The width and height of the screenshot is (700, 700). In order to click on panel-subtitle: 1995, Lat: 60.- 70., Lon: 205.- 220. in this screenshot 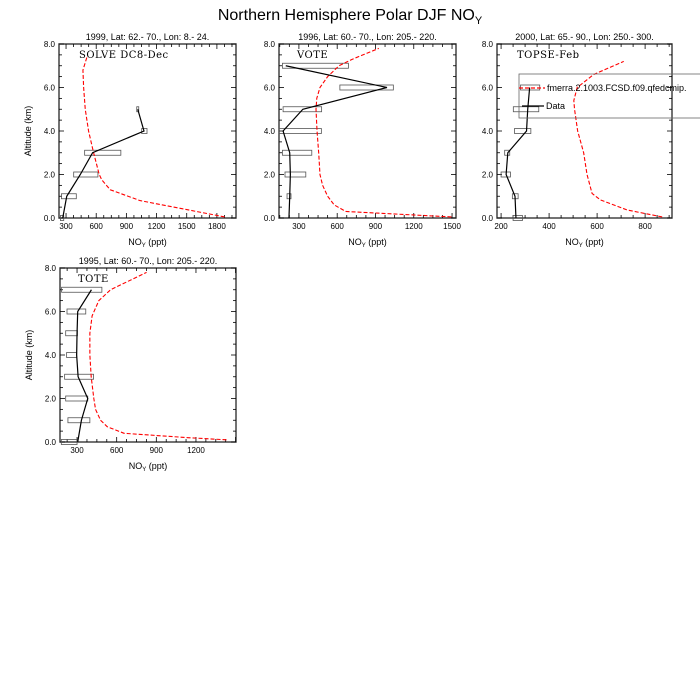, I will do `click(148, 261)`.